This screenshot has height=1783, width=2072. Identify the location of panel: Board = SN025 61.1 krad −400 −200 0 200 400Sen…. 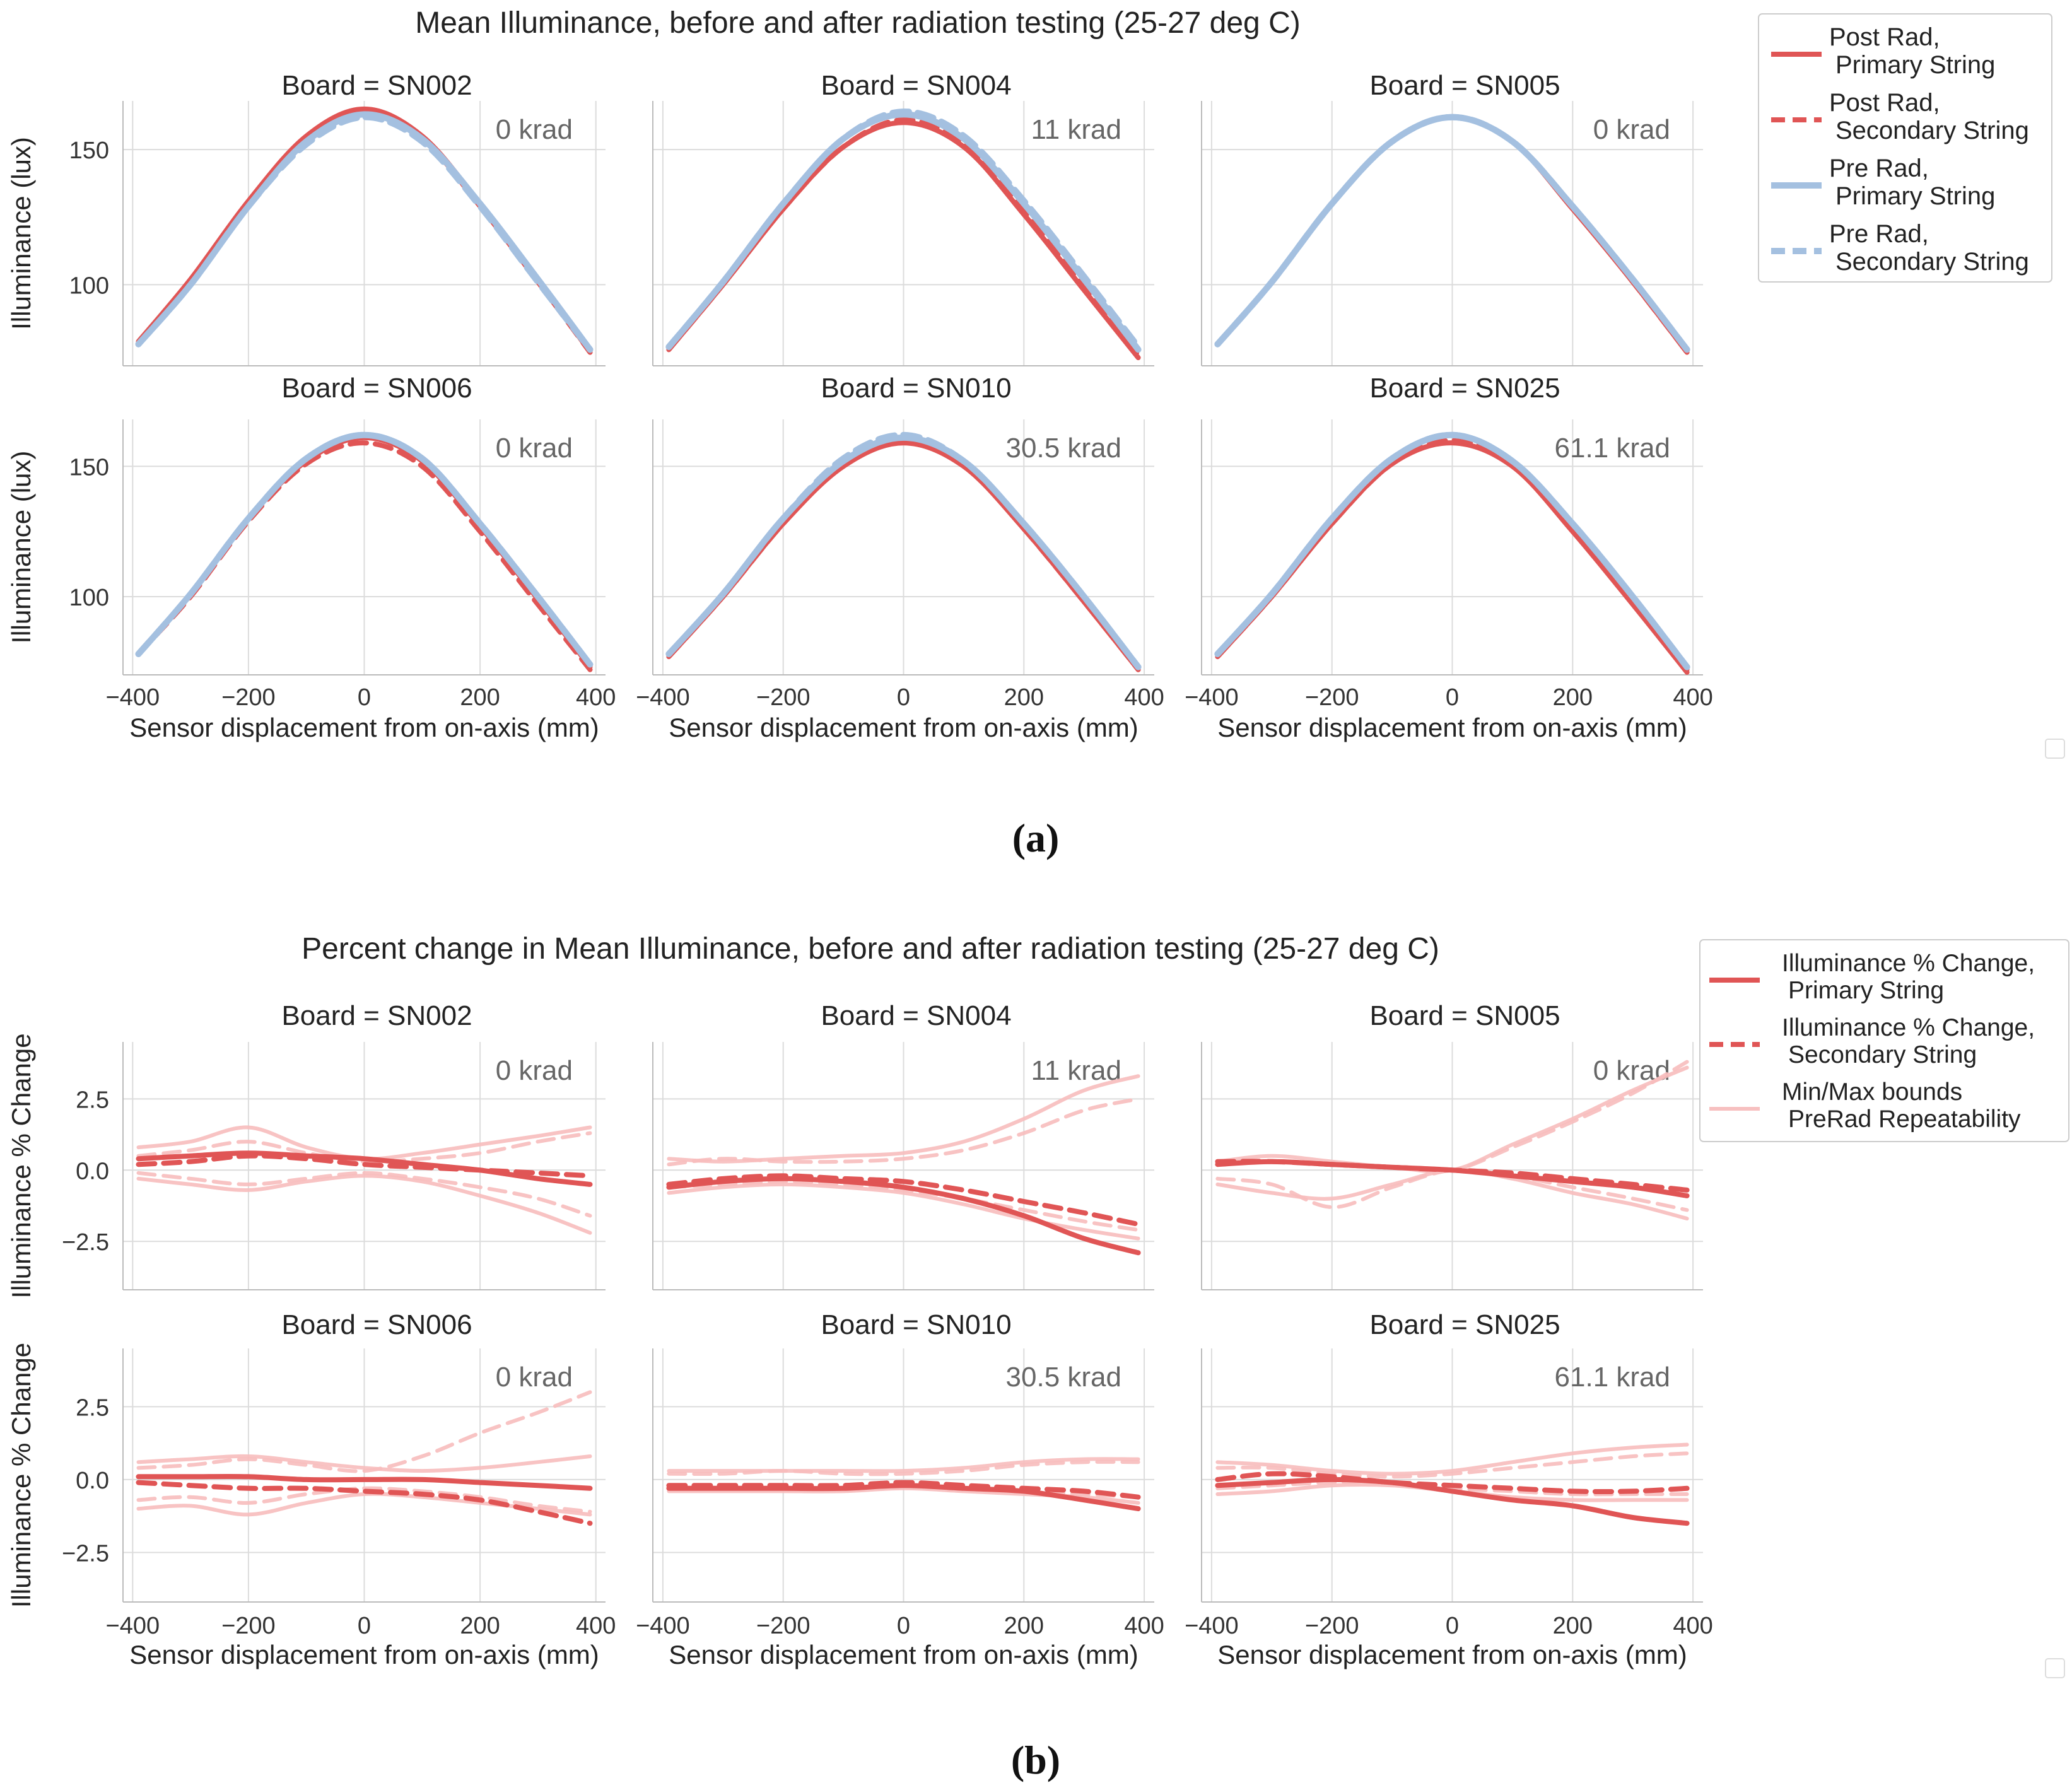
(1449, 557).